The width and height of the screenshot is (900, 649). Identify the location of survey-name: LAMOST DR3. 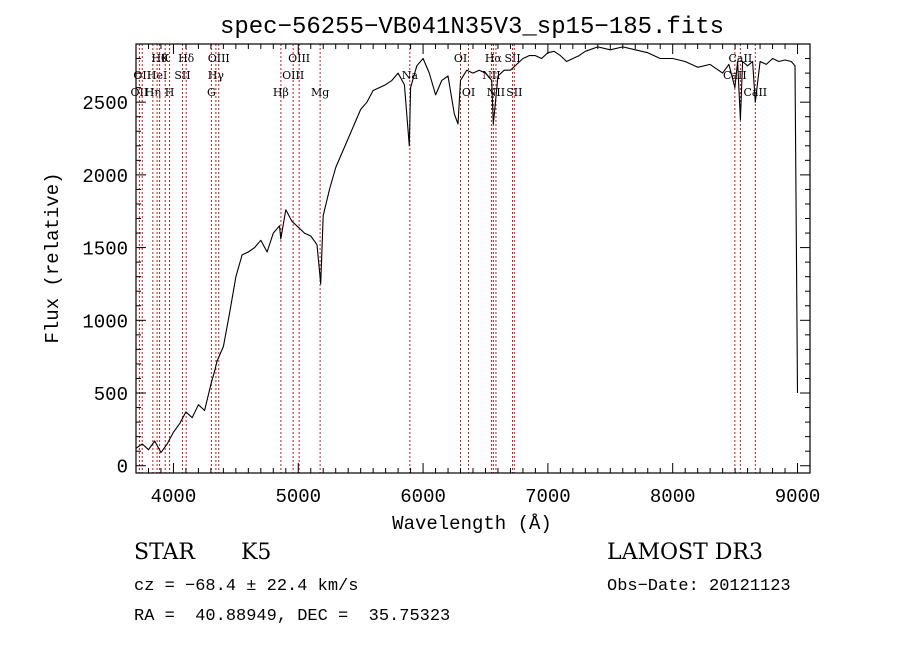
(685, 552).